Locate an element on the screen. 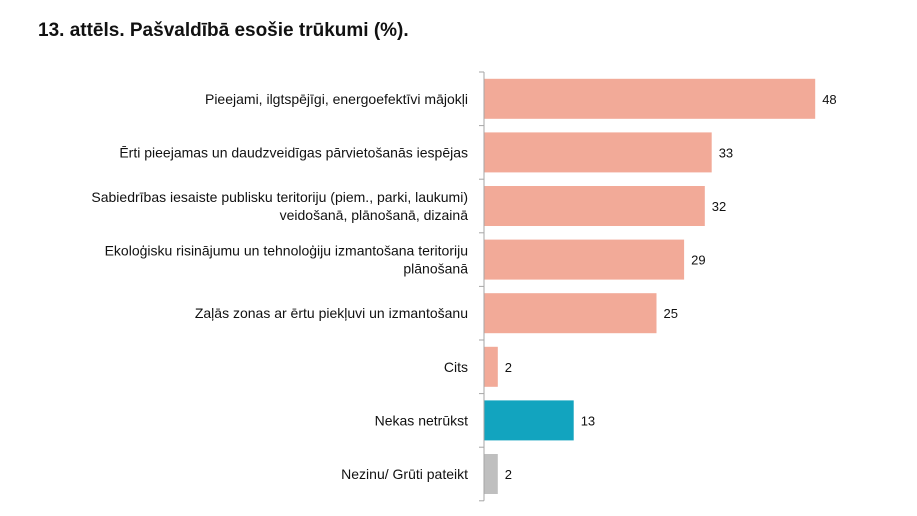 The image size is (917, 516). value-label-5: 25 is located at coordinates (671, 313).